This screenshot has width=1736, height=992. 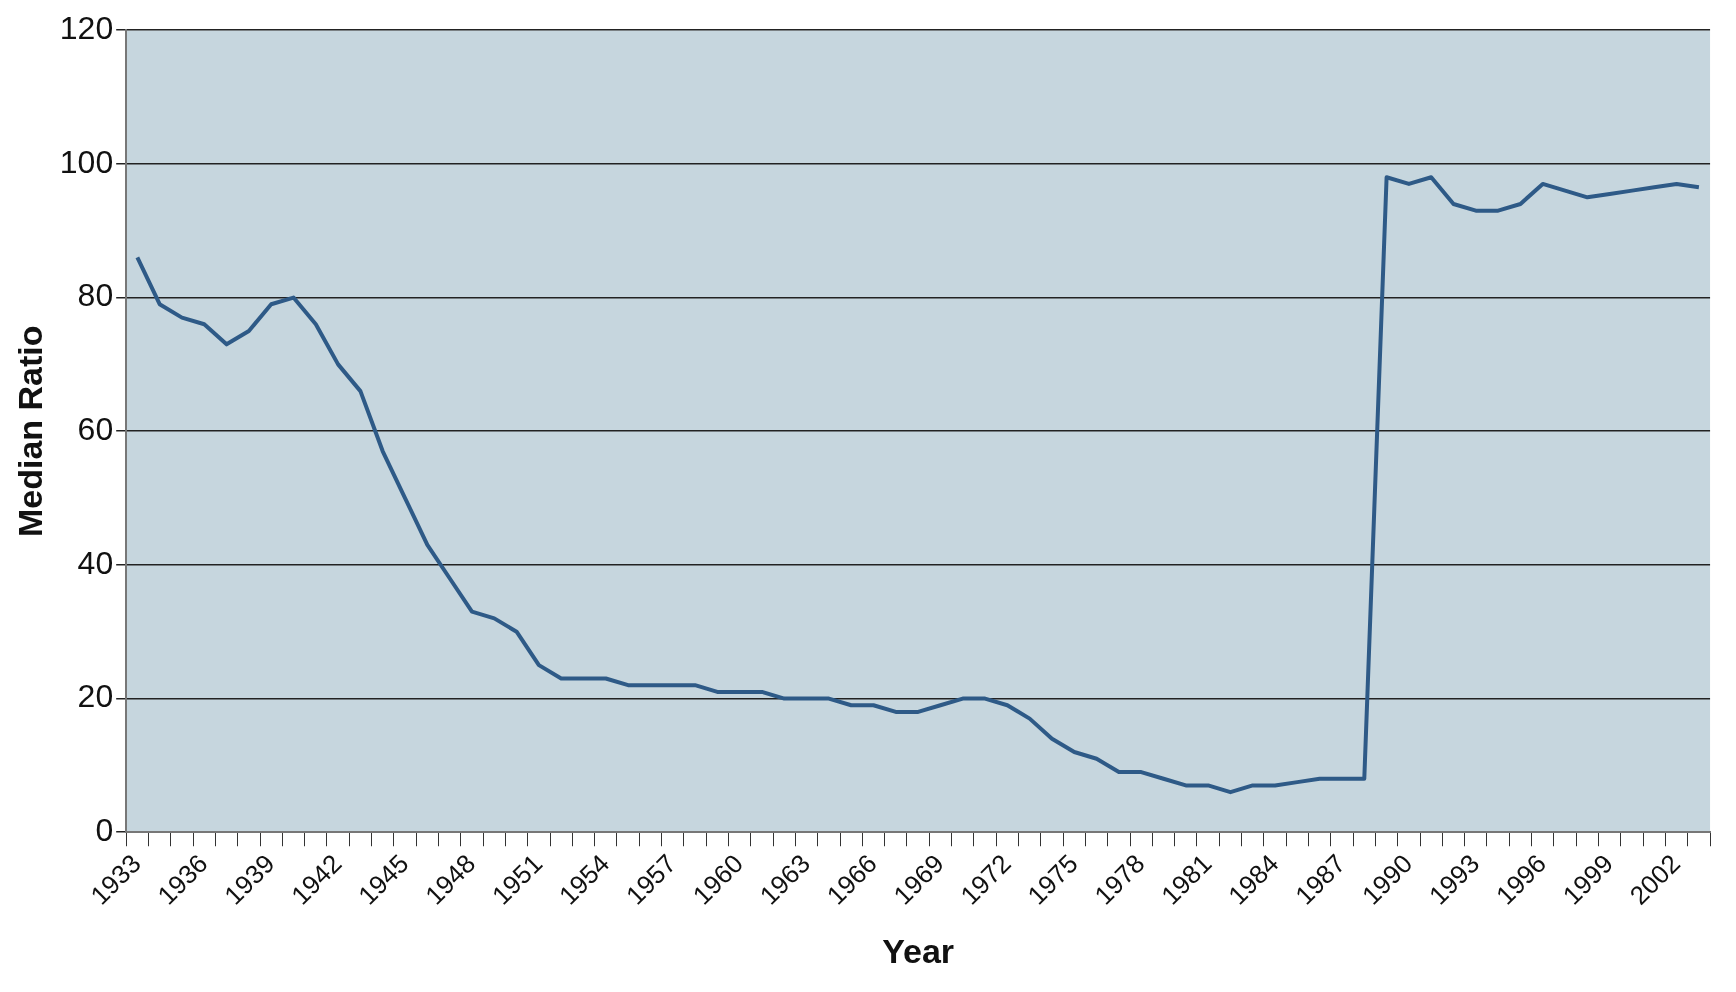 What do you see at coordinates (86, 28) in the screenshot?
I see `y-tick-label: 120` at bounding box center [86, 28].